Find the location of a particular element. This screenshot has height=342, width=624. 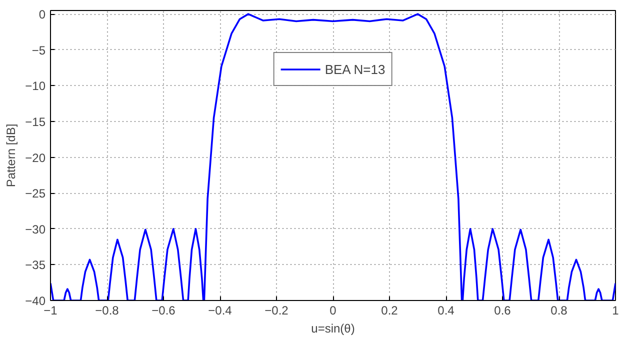

x-axis-title: u=sin(θ) is located at coordinates (333, 329).